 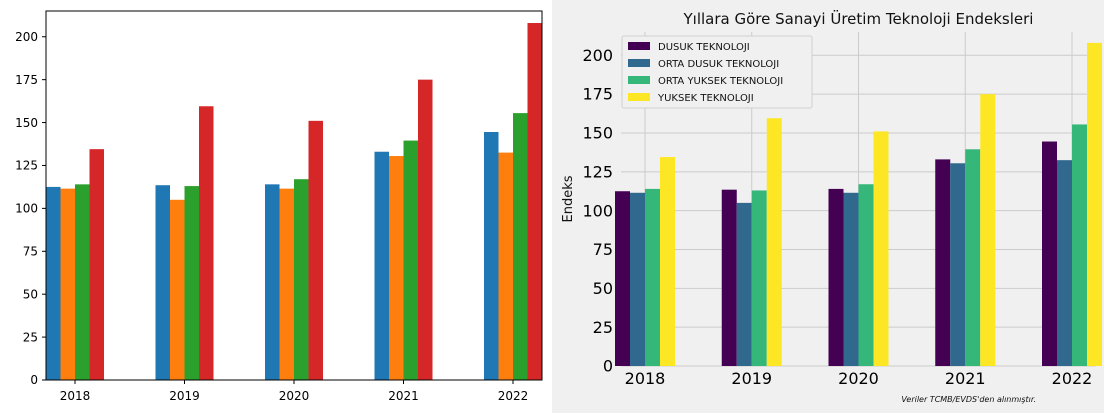 I want to click on legend-label: ORTA DUSUK TEKNOLOJI, so click(x=718, y=64).